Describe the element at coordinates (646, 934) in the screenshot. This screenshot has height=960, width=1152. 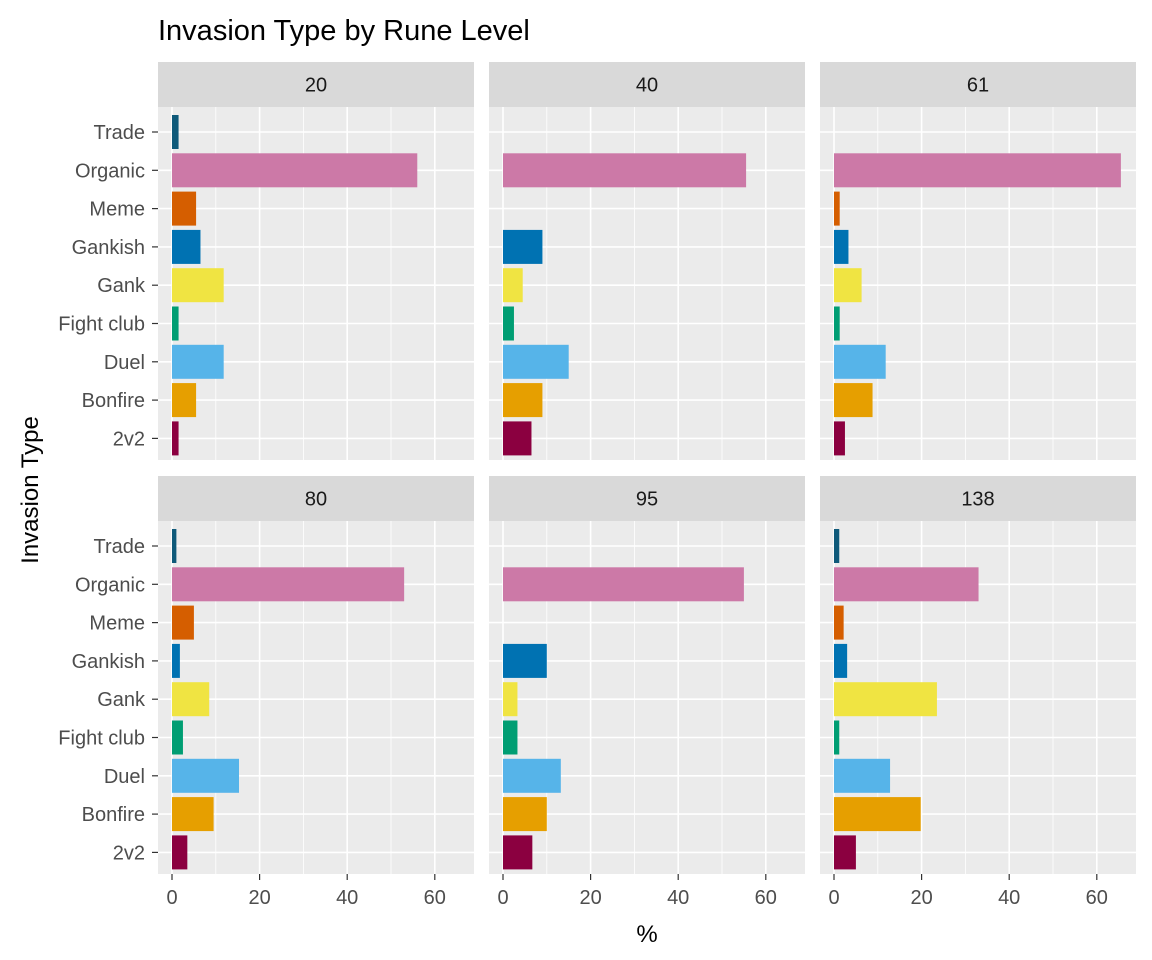
I see `x-axis-title: %` at that location.